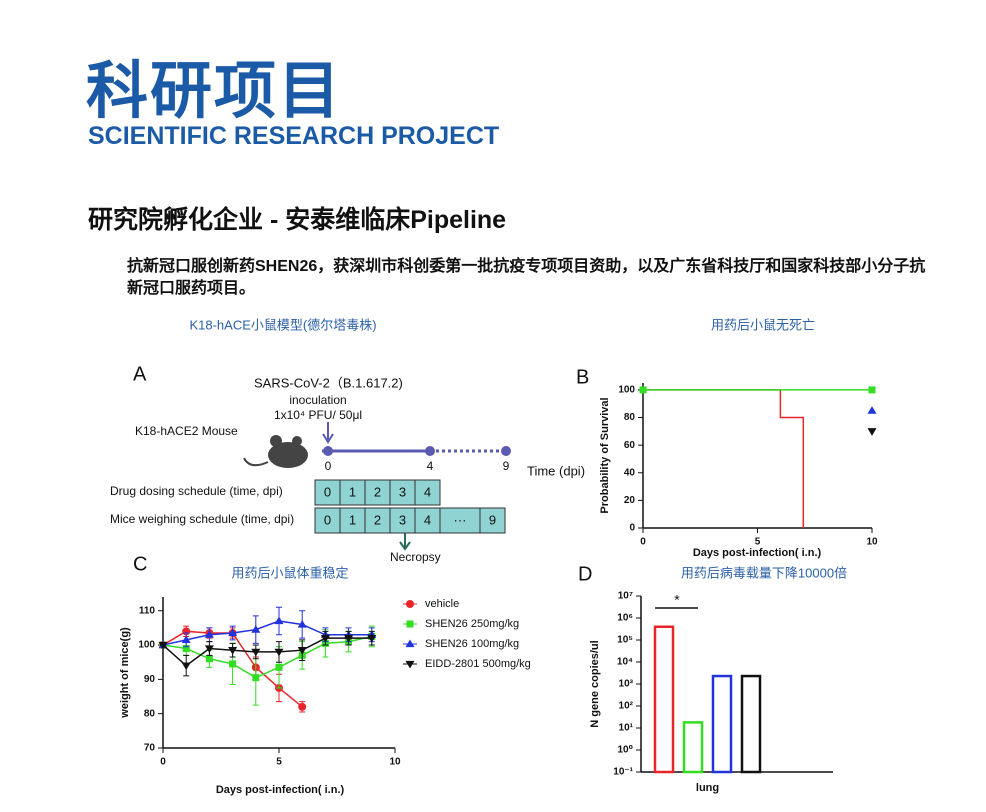  I want to click on caption: K18-hACE小鼠模型(德尔塔毒株), so click(282, 324).